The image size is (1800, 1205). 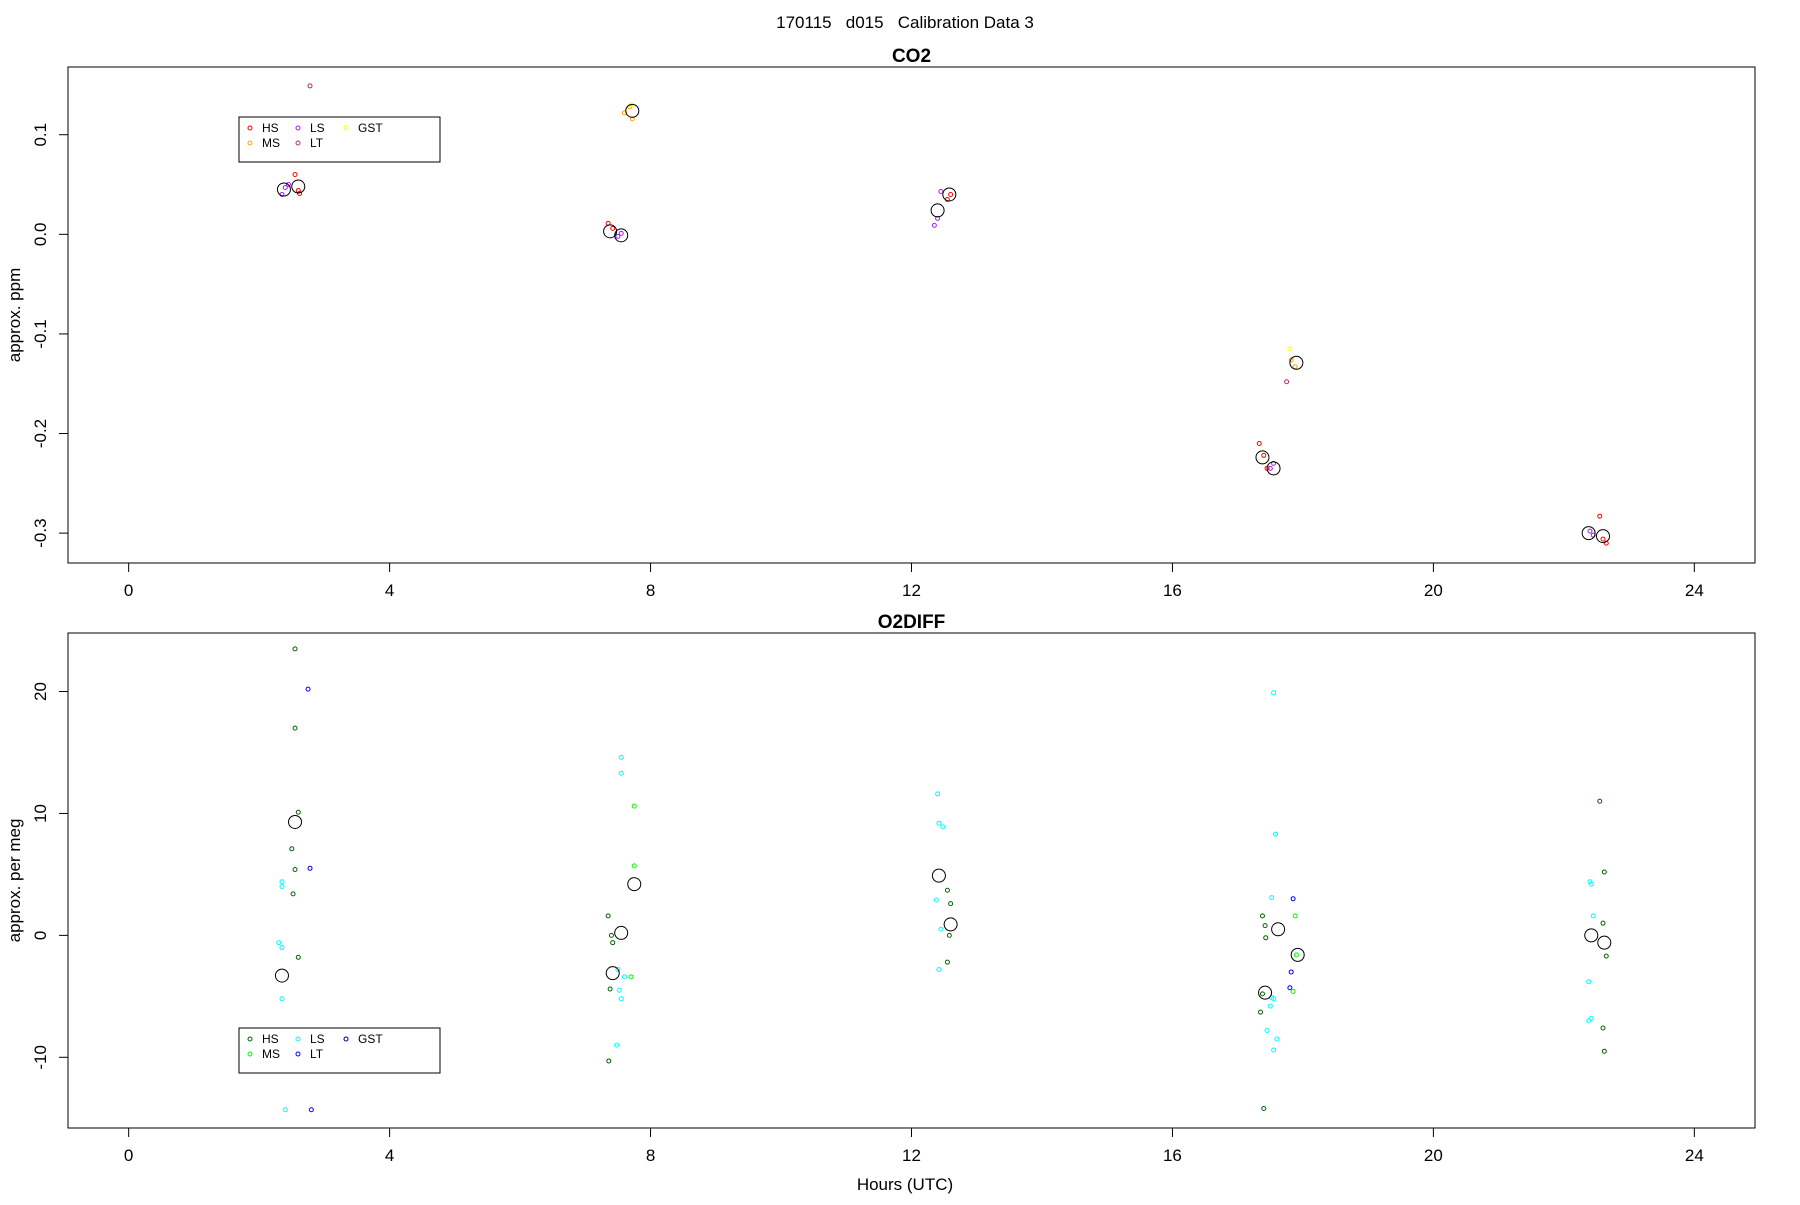 I want to click on chart0-legend-marker-hs, so click(x=250, y=128).